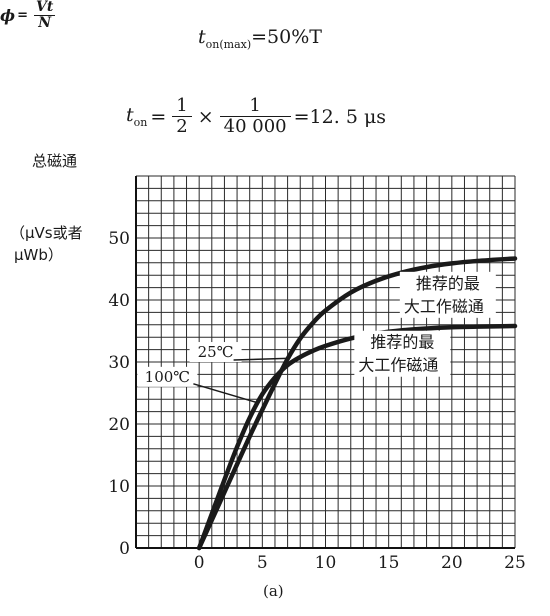  What do you see at coordinates (119, 301) in the screenshot?
I see `y-tick-label: 40` at bounding box center [119, 301].